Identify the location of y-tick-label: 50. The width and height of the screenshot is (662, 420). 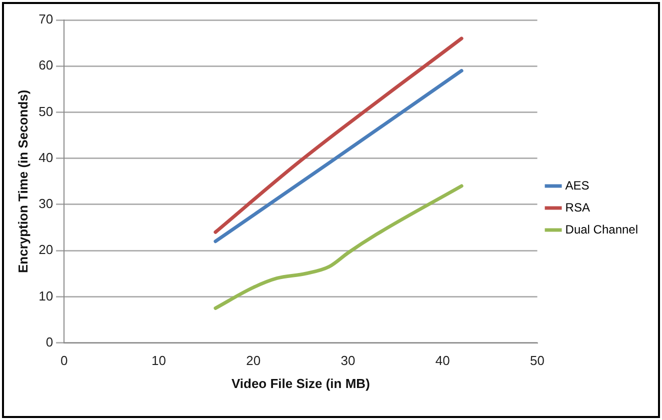
(46, 111).